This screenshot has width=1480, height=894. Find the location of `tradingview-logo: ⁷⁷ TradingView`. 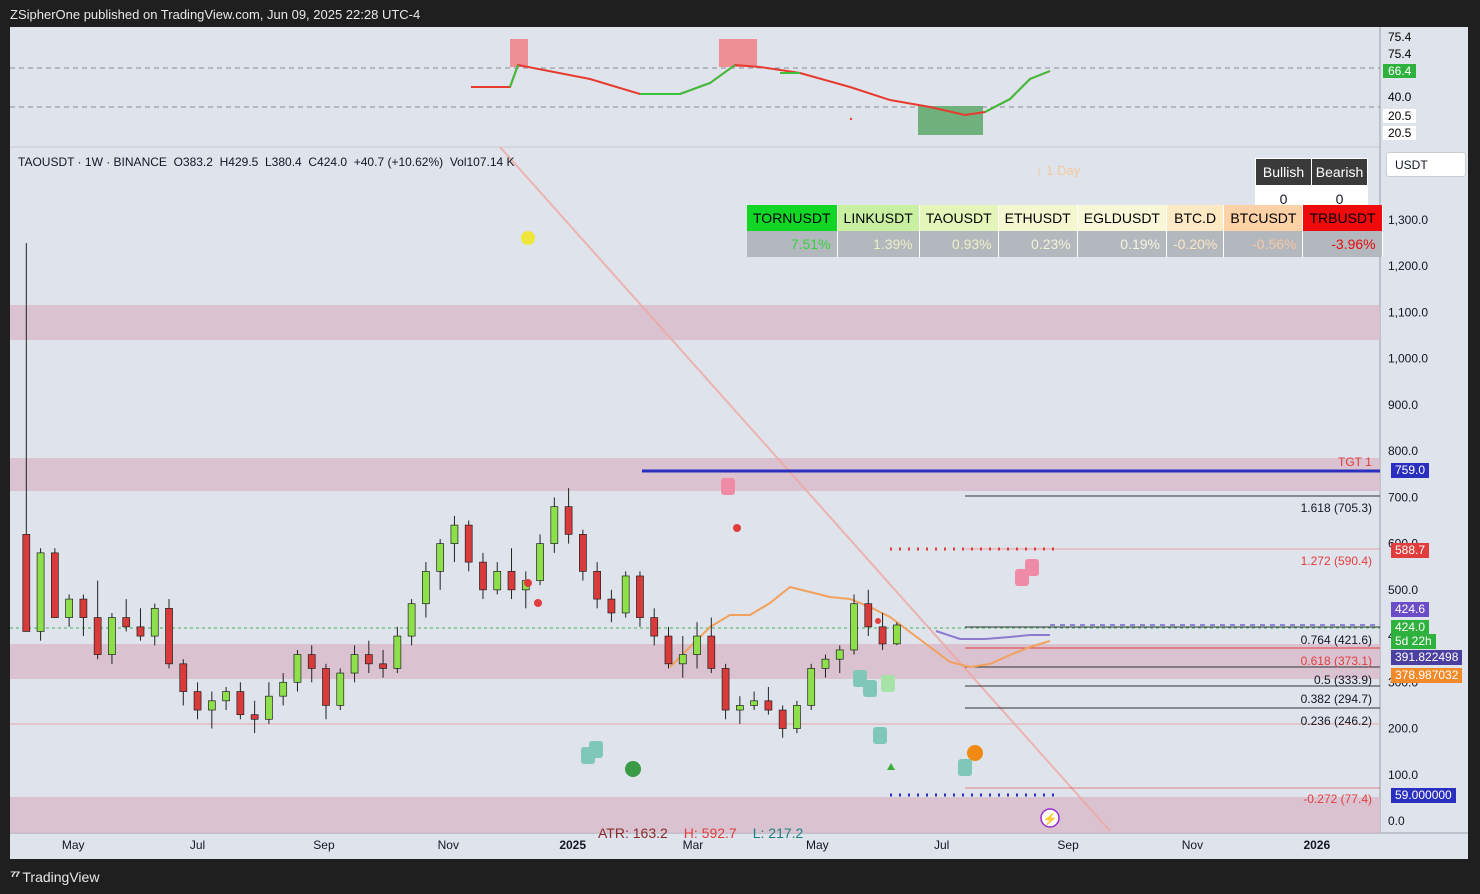

tradingview-logo: ⁷⁷ TradingView is located at coordinates (54, 876).